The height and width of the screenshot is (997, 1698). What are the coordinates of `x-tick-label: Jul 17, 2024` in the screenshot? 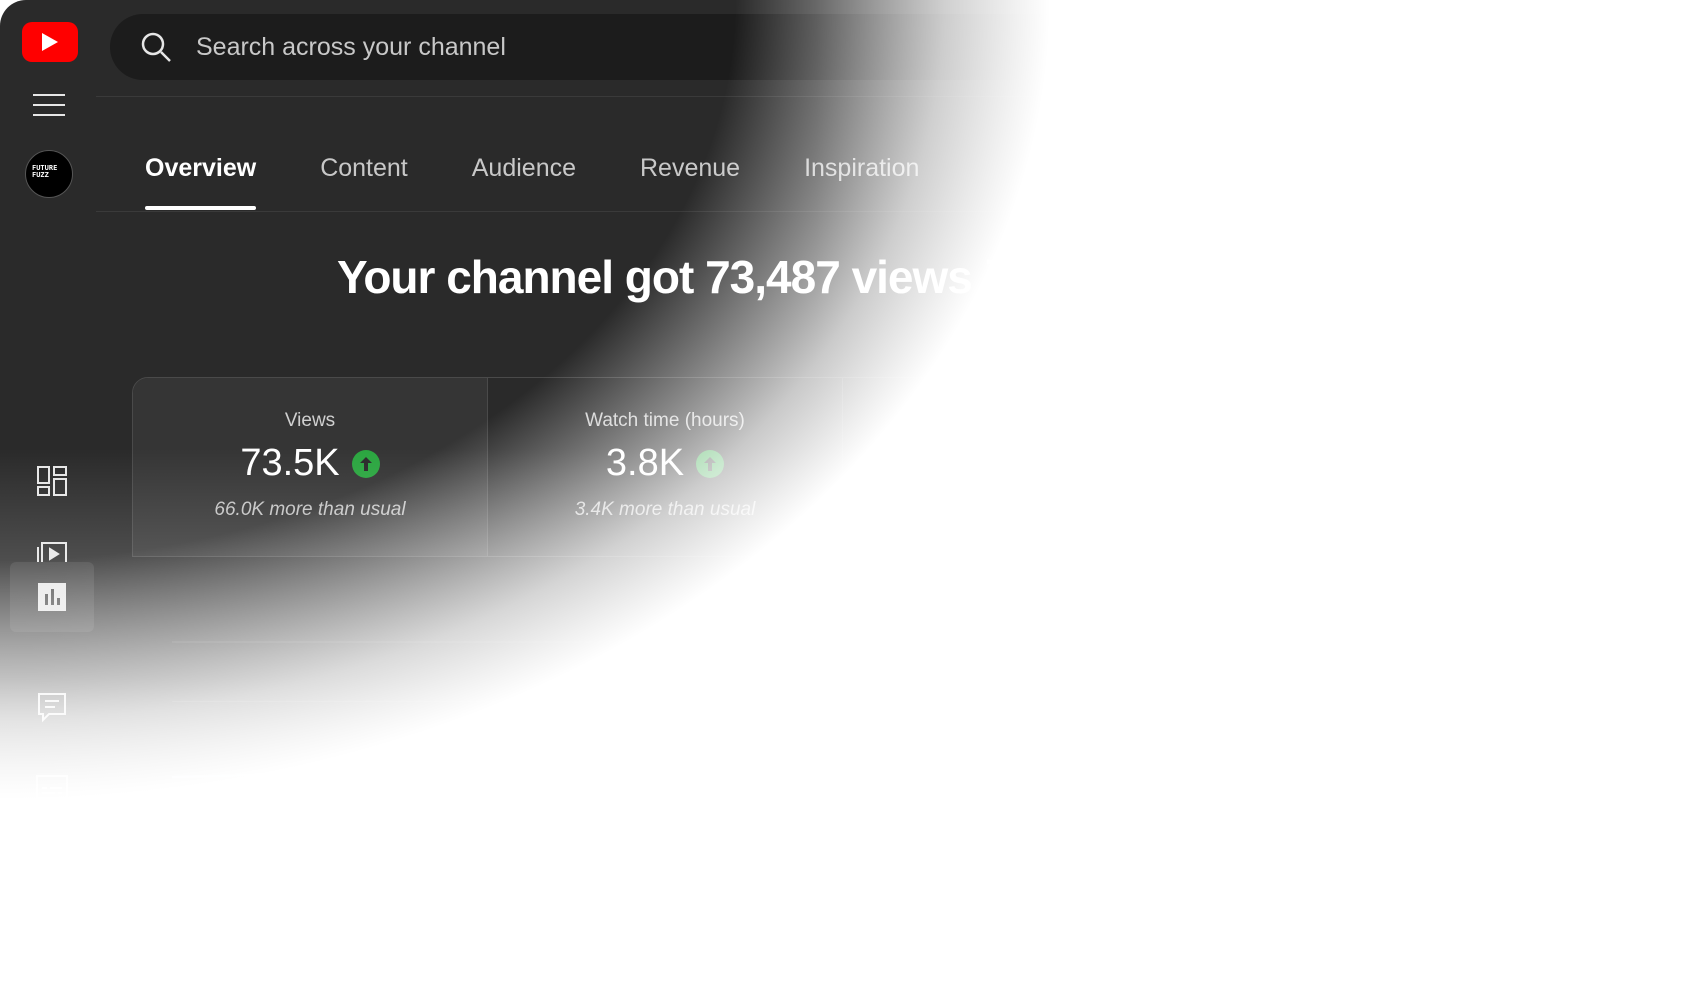 It's located at (462, 896).